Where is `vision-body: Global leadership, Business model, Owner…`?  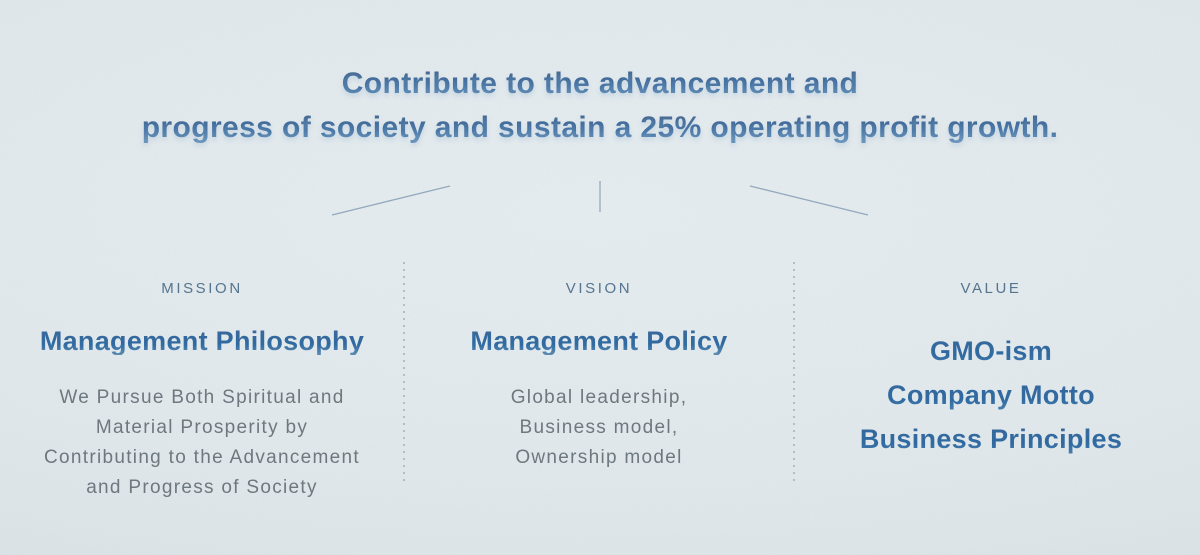
vision-body: Global leadership, Business model, Owner… is located at coordinates (599, 428).